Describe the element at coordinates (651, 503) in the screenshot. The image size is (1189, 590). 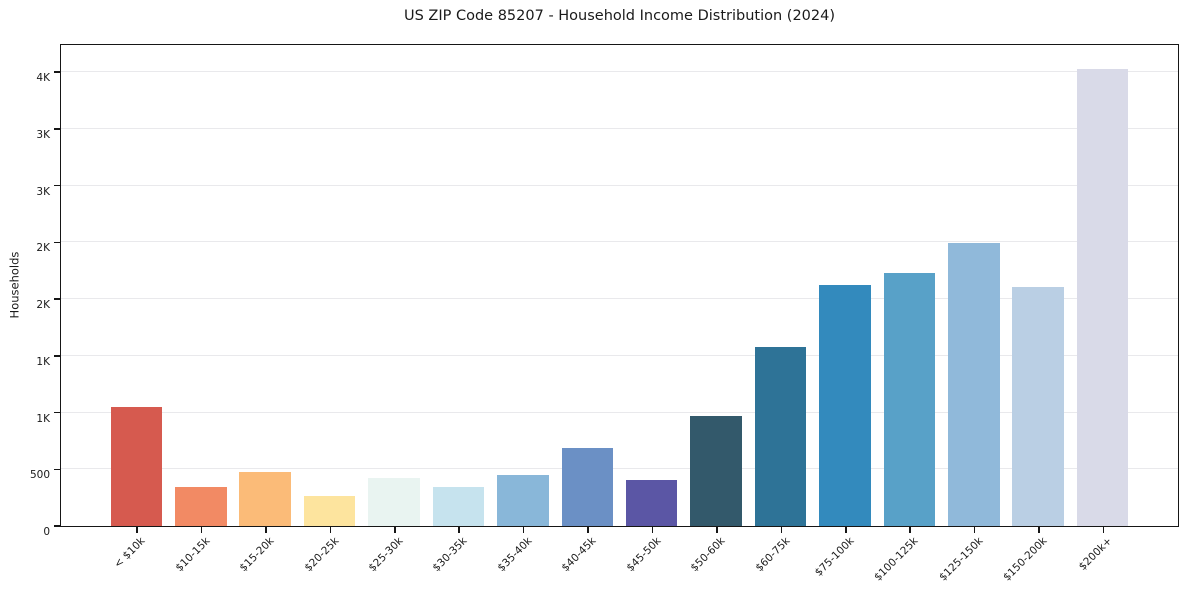
I see `bar-45-50k` at that location.